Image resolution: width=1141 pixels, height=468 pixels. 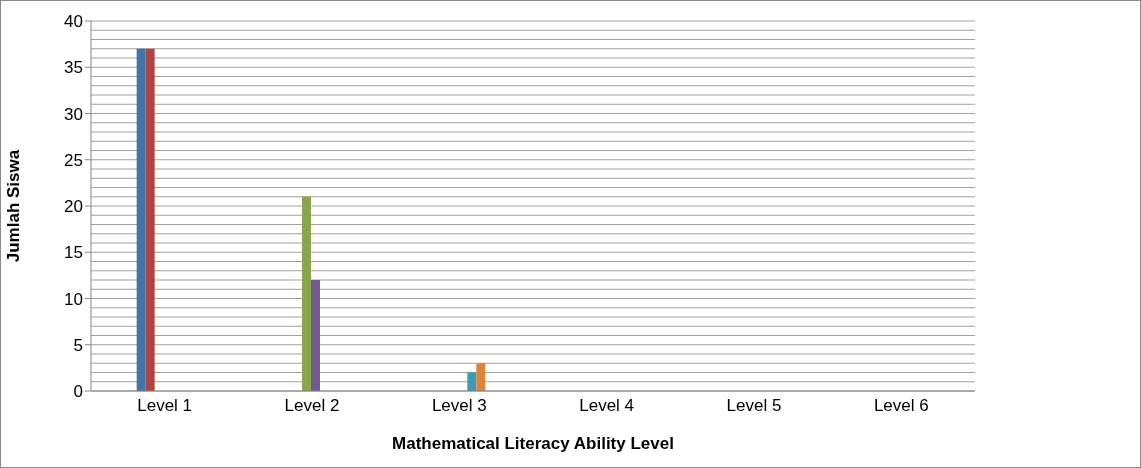 What do you see at coordinates (73, 253) in the screenshot?
I see `y-tick-label: 15` at bounding box center [73, 253].